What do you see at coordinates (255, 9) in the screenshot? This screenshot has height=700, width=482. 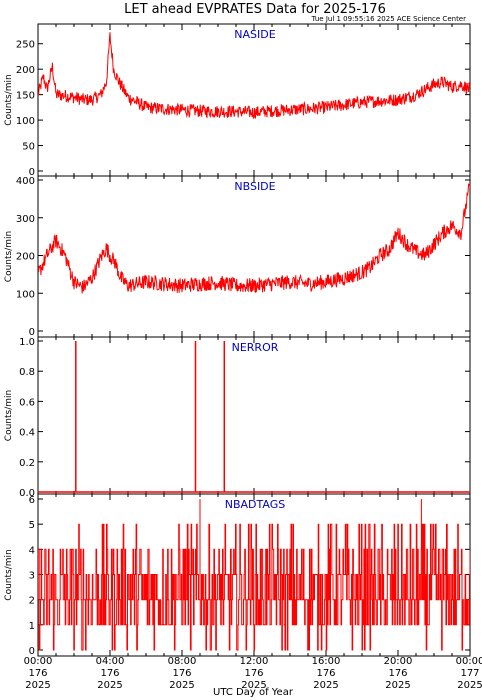 I see `figure-title: LET ahead EVPRATES Data for 2025-176` at bounding box center [255, 9].